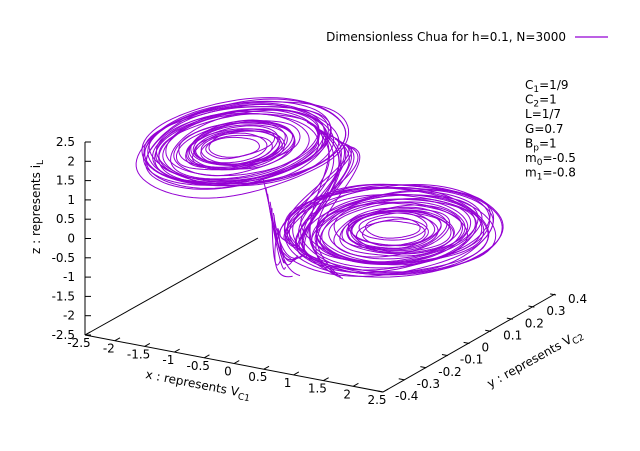 The image size is (640, 451). What do you see at coordinates (471, 360) in the screenshot?
I see `y-tick-label: -0.1` at bounding box center [471, 360].